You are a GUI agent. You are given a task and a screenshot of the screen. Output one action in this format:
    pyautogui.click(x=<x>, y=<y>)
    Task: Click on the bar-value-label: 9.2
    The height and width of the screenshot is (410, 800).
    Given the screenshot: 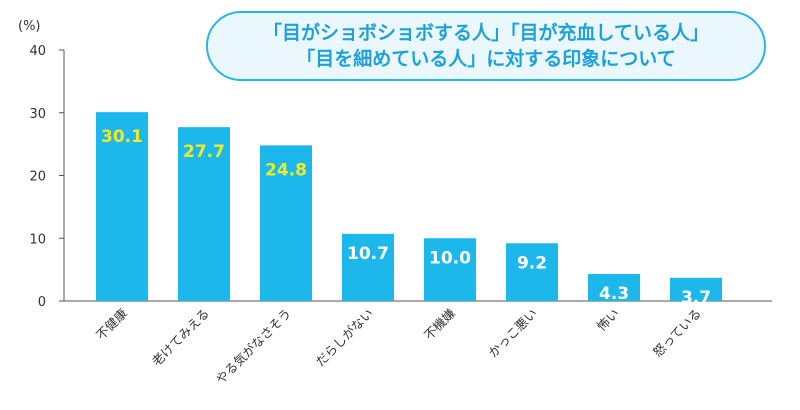 What is the action you would take?
    pyautogui.click(x=532, y=263)
    